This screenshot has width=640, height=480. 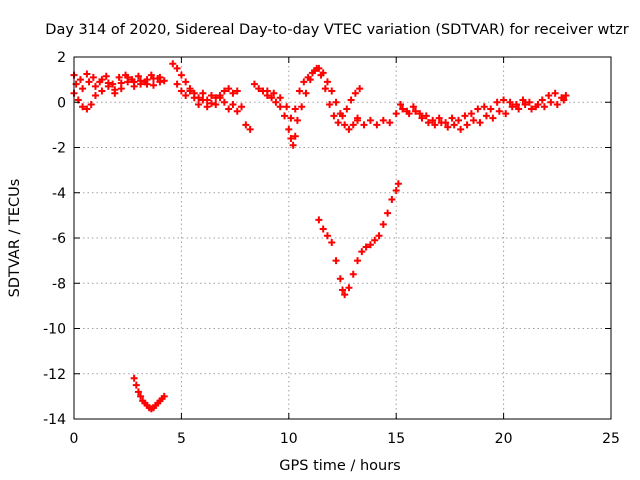 I want to click on x-tick-label: 25, so click(x=611, y=439).